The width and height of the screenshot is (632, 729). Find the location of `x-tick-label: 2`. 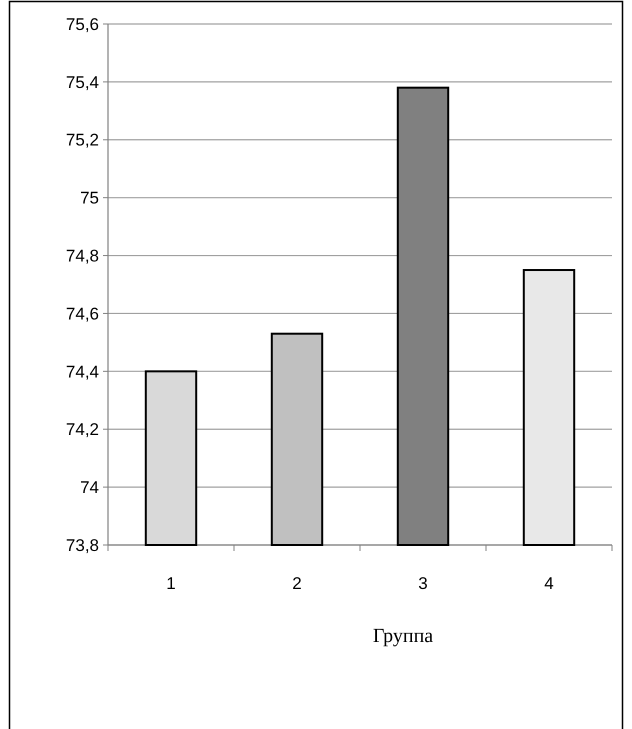

x-tick-label: 2 is located at coordinates (297, 583).